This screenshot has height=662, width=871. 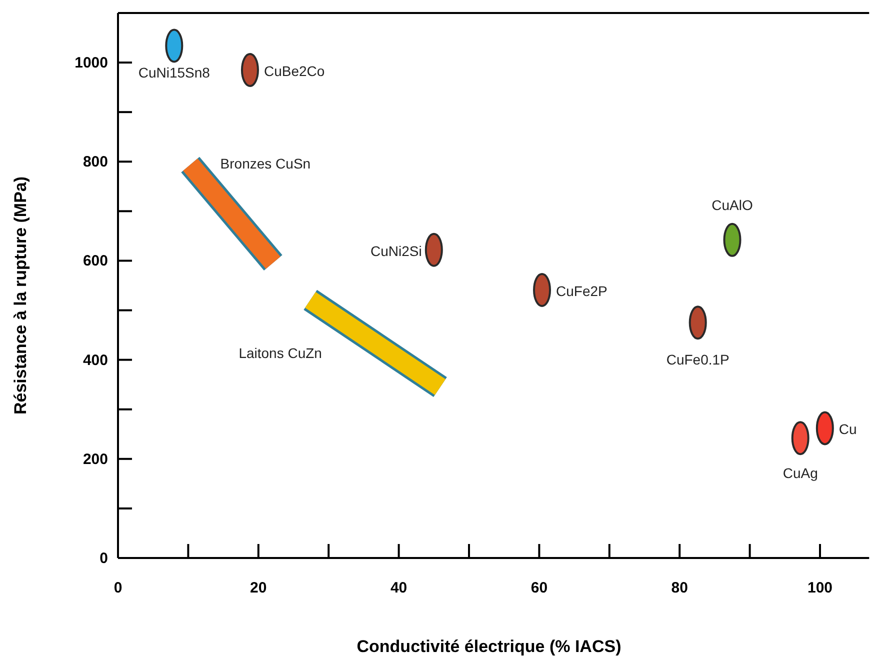 What do you see at coordinates (104, 558) in the screenshot?
I see `y-tick-label: 0` at bounding box center [104, 558].